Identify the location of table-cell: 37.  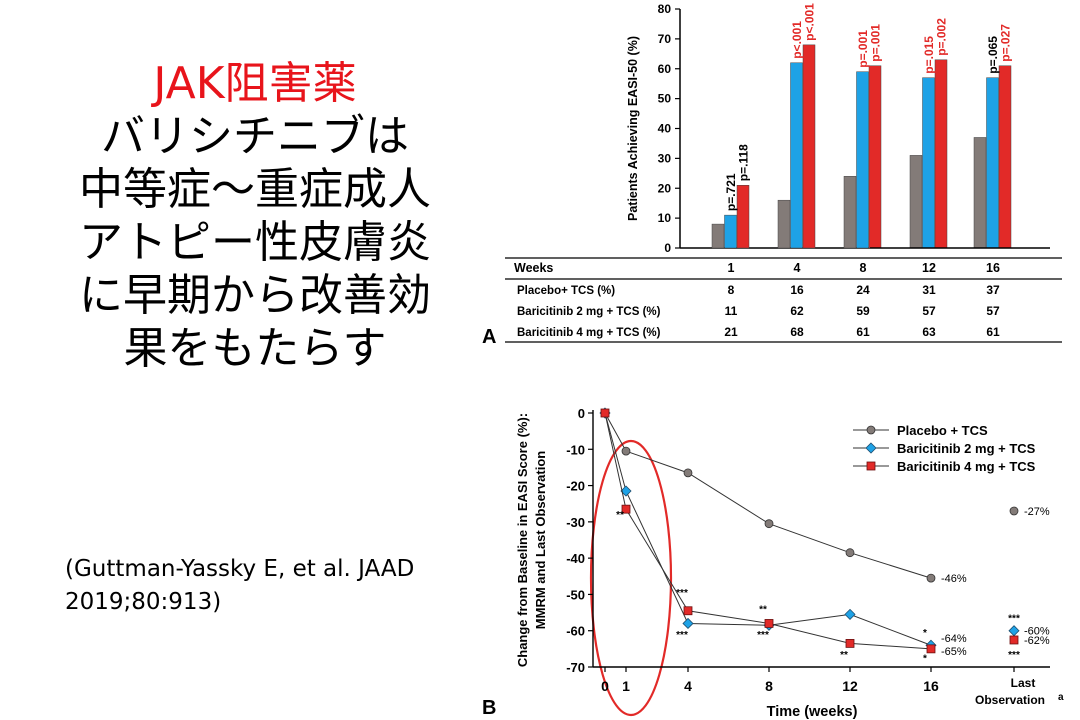
(993, 290).